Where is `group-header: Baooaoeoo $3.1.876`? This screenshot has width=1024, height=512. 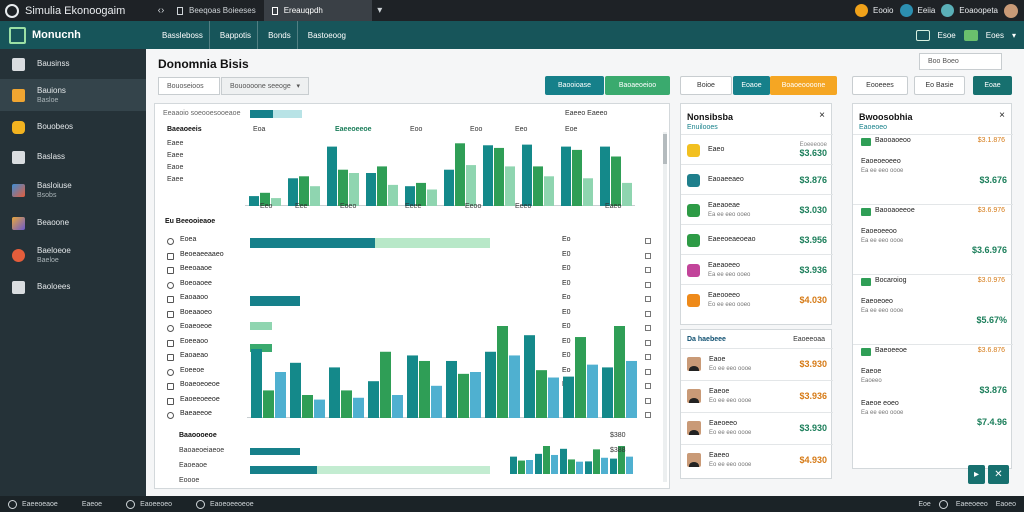
group-header: Baooaoeoo $3.1.876 is located at coordinates (933, 141).